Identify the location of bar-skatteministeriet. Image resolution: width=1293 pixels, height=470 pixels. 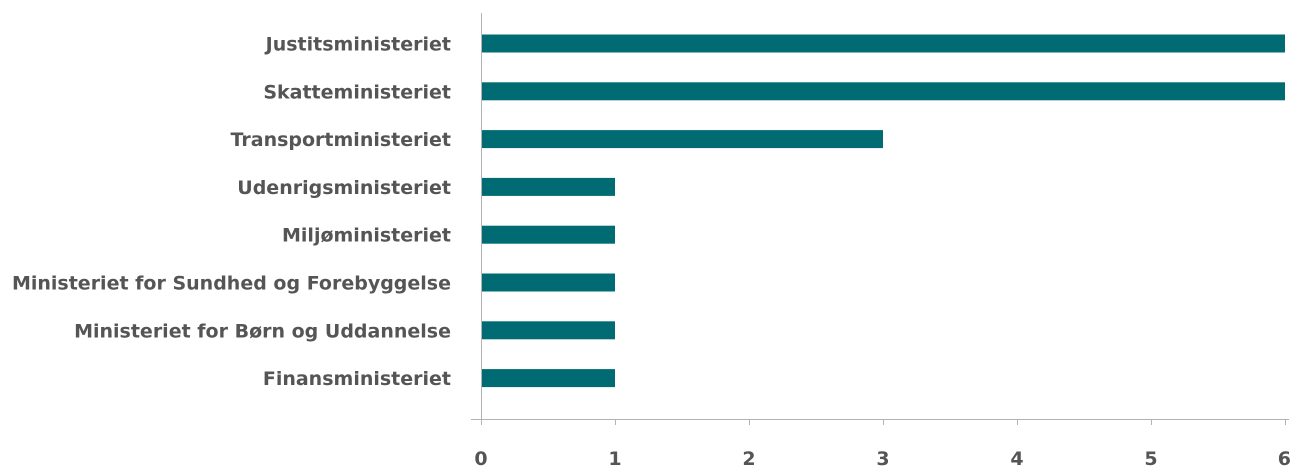
(883, 91).